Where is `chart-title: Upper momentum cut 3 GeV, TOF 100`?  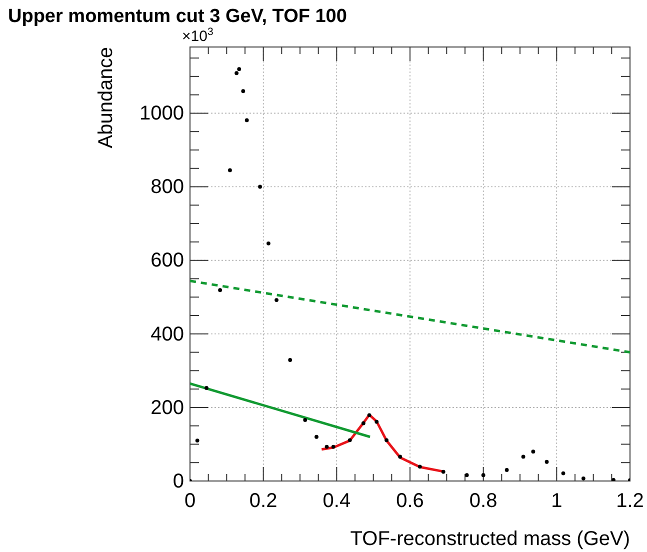 chart-title: Upper momentum cut 3 GeV, TOF 100 is located at coordinates (177, 16).